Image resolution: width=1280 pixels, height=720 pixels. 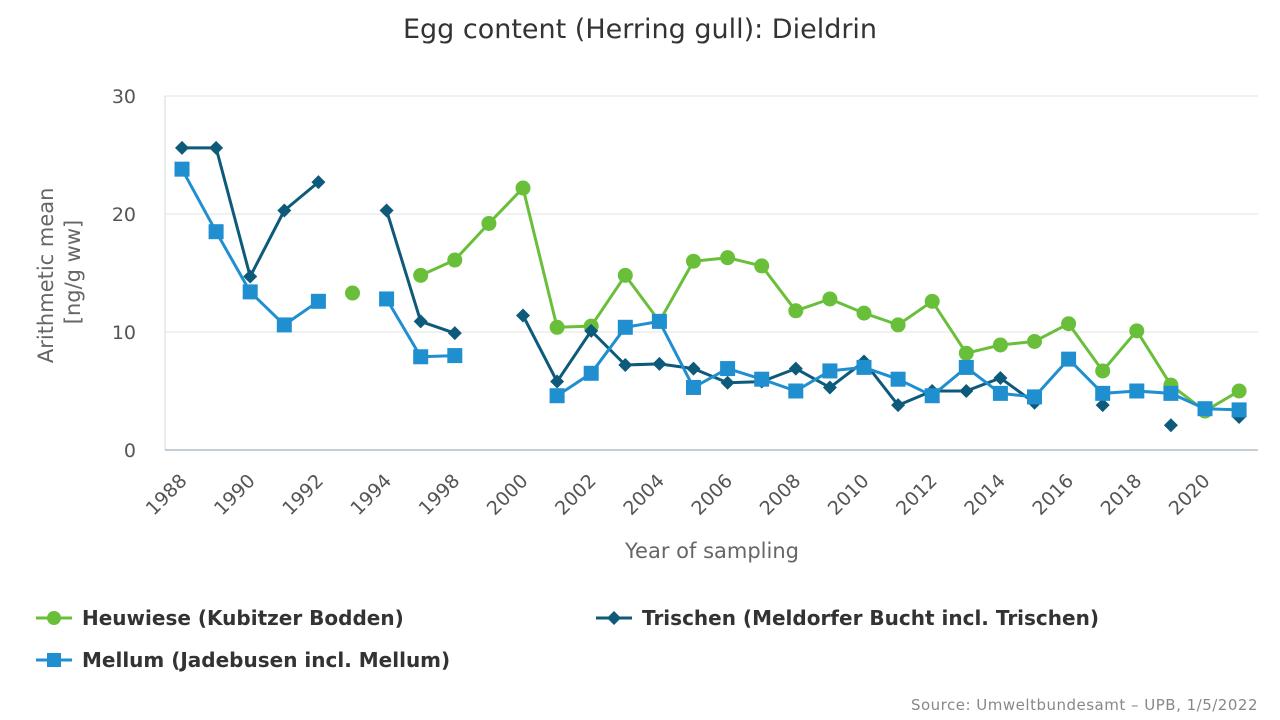 I want to click on legend-label: Mellum (Jadebusen incl. Mellum), so click(x=266, y=660).